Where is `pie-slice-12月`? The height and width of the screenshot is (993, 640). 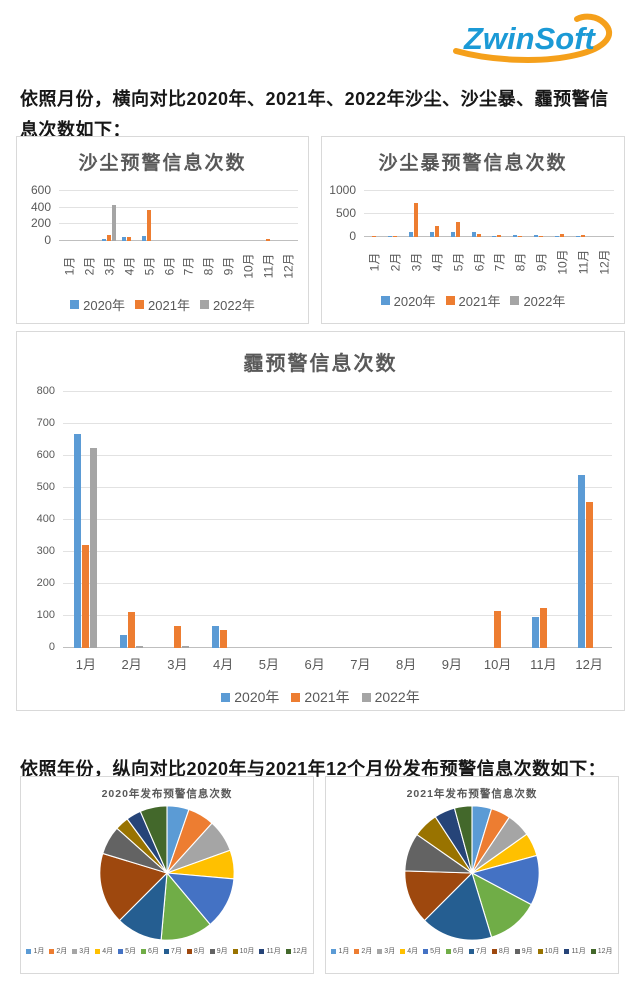 pie-slice-12月 is located at coordinates (153, 839).